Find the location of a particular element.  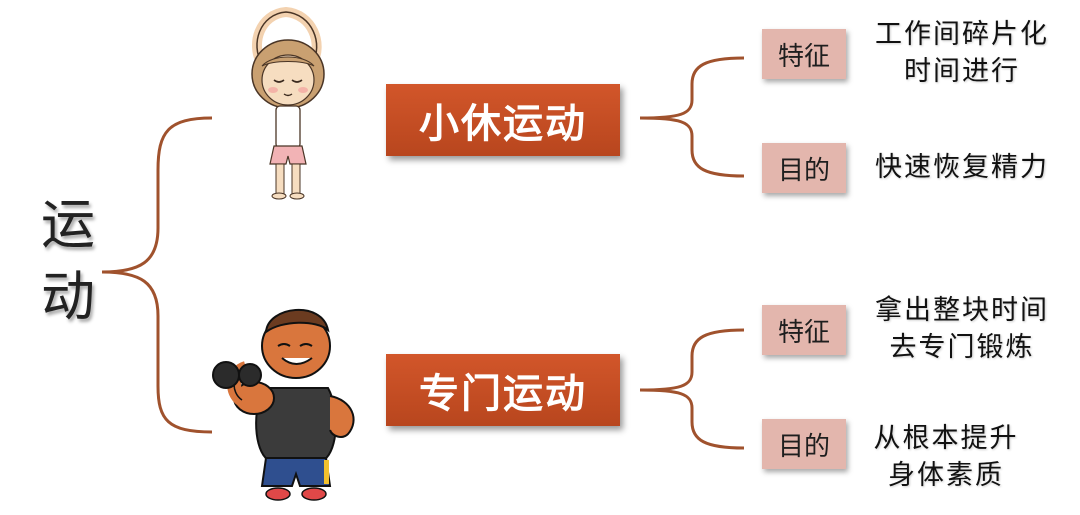

girl-stretching-illustration is located at coordinates (288, 103).